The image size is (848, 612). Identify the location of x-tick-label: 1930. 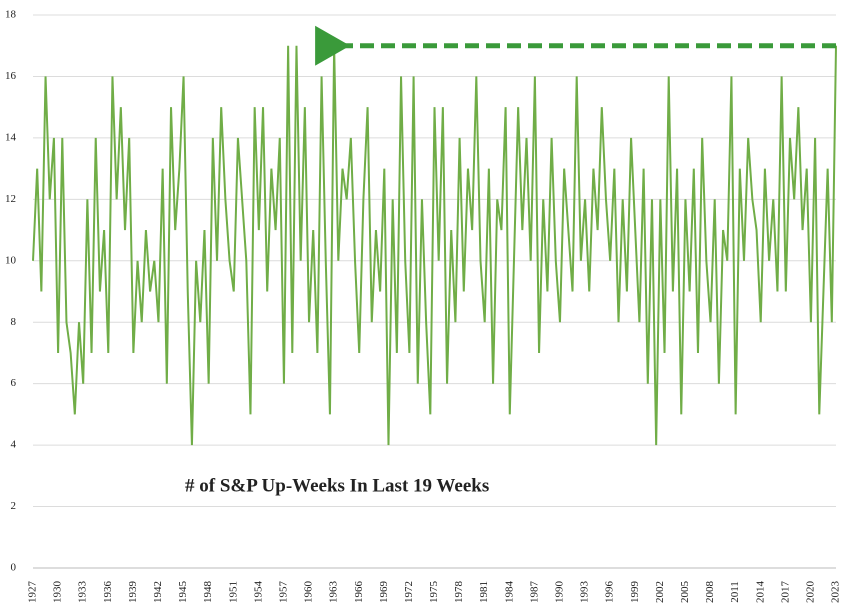
(58, 592).